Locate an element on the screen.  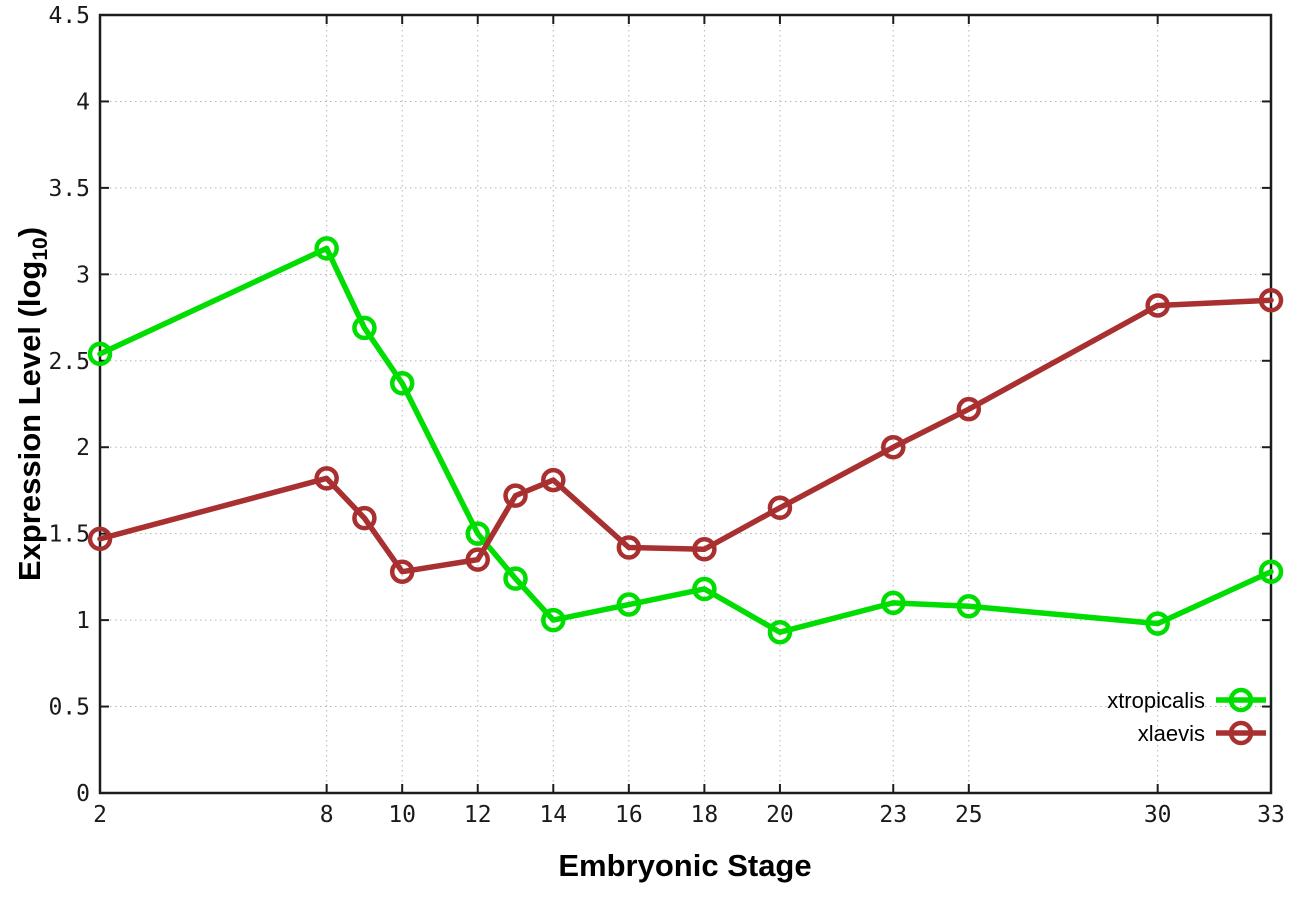
x-tick-label: 30 is located at coordinates (1158, 815).